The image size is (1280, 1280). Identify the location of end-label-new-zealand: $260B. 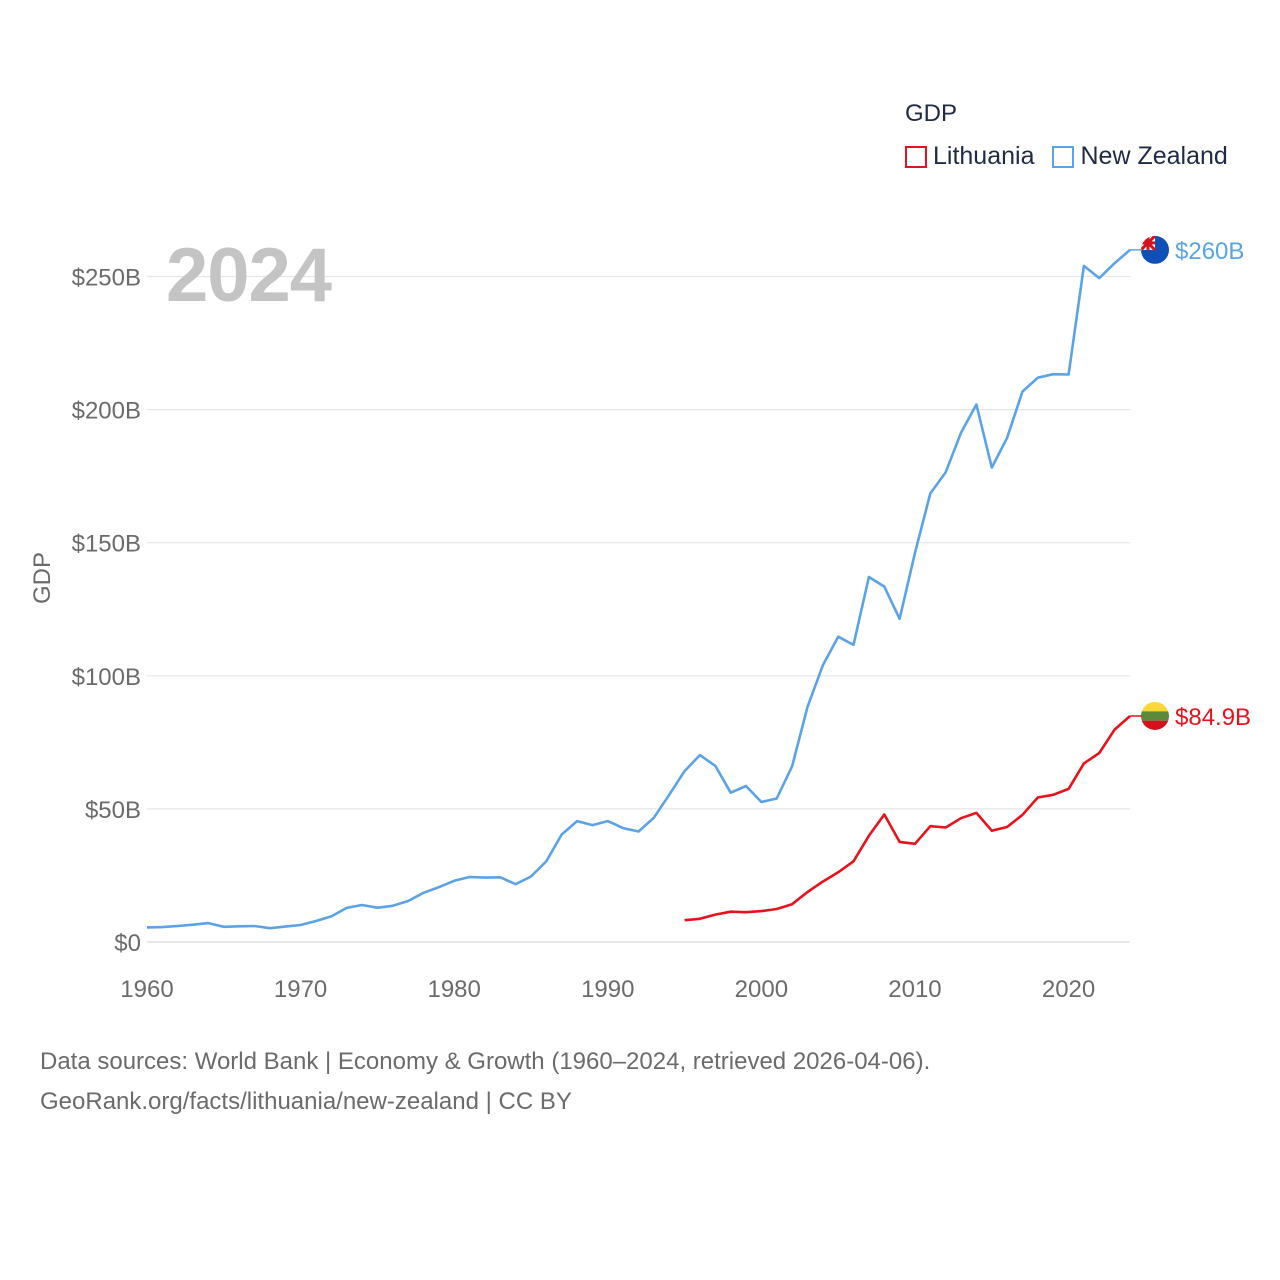
(1209, 251).